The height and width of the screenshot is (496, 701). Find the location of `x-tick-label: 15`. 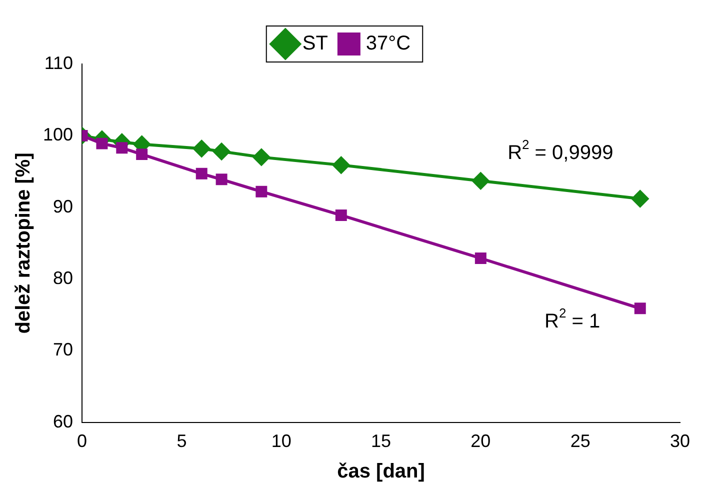

x-tick-label: 15 is located at coordinates (381, 441).